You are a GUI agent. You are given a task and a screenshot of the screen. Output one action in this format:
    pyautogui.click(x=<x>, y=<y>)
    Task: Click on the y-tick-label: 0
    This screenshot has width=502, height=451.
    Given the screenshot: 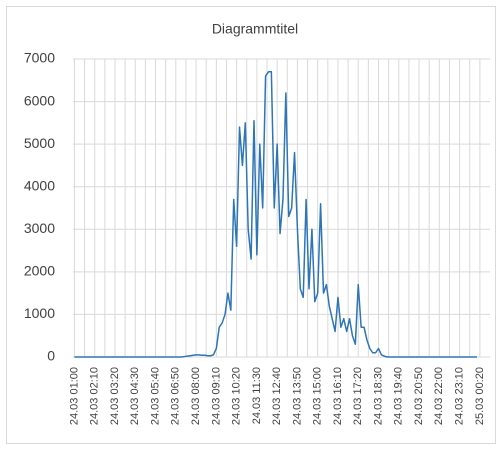 What is the action you would take?
    pyautogui.click(x=51, y=356)
    